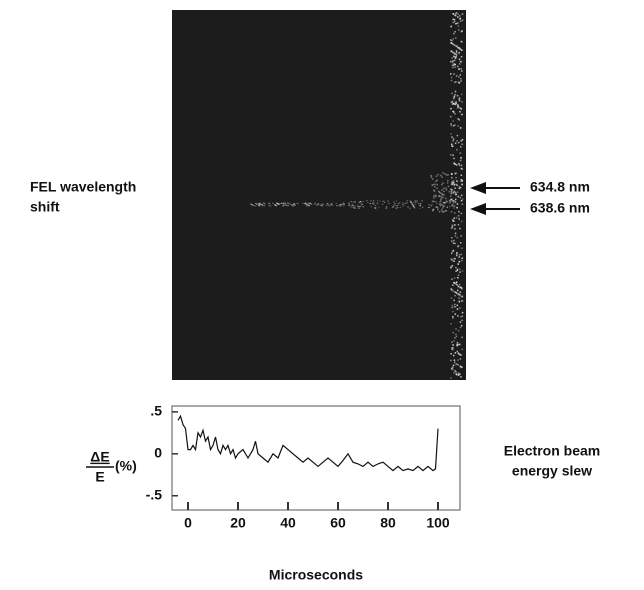 The width and height of the screenshot is (644, 590). What do you see at coordinates (188, 523) in the screenshot?
I see `x-tick-label: 0` at bounding box center [188, 523].